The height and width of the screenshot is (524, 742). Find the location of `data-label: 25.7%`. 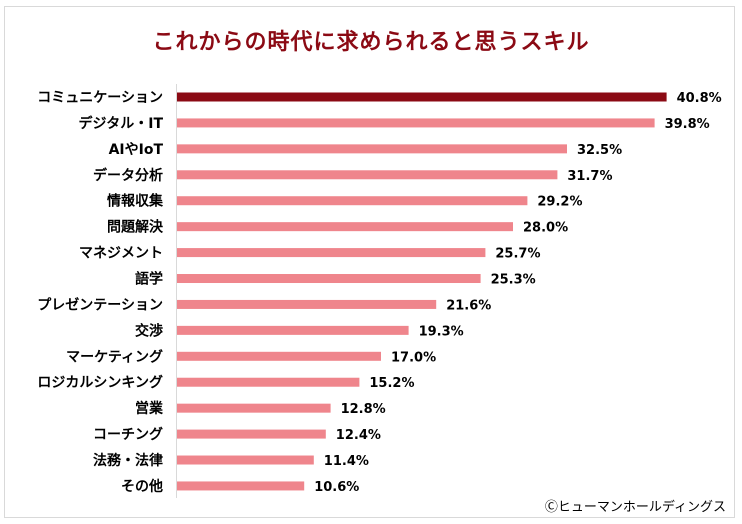

data-label: 25.7% is located at coordinates (517, 254).